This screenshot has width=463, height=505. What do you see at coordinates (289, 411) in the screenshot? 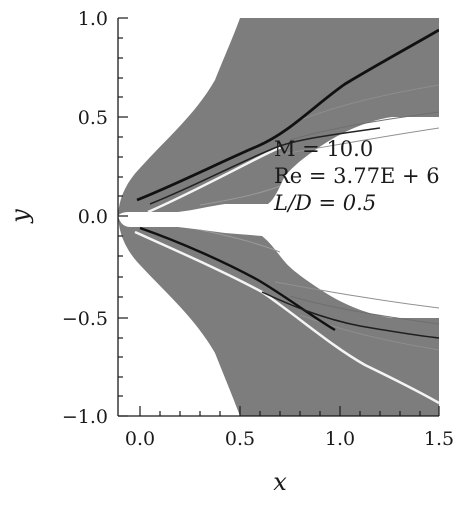
I see `x-ticks` at bounding box center [289, 411].